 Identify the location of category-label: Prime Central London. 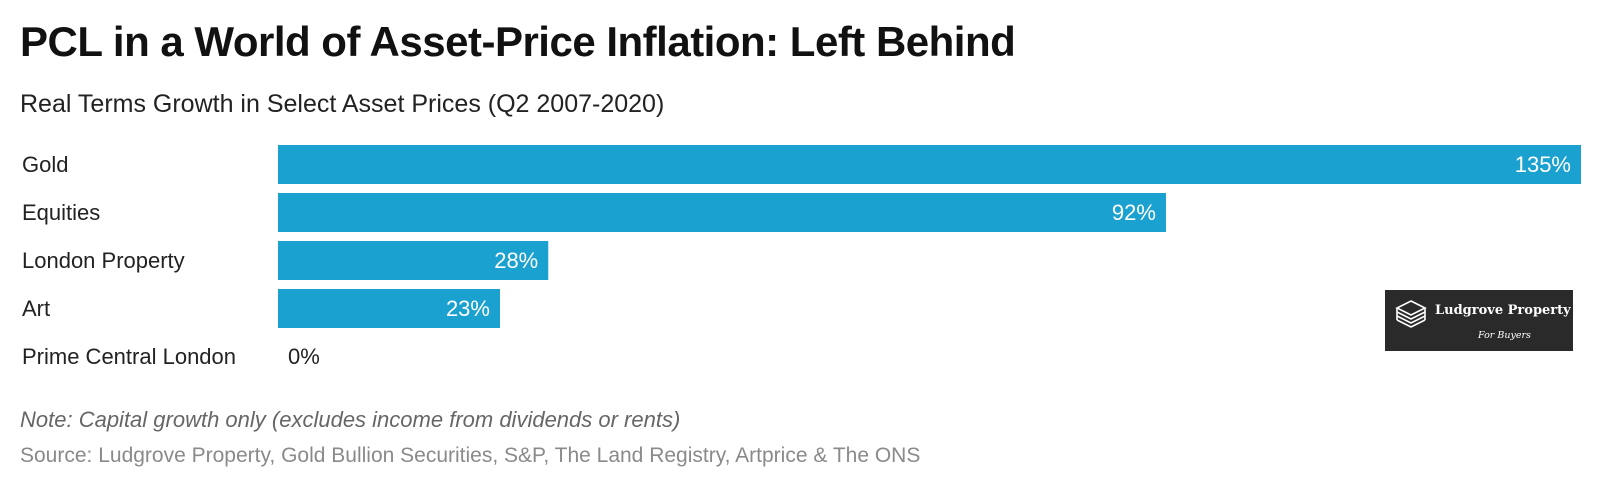
(129, 356).